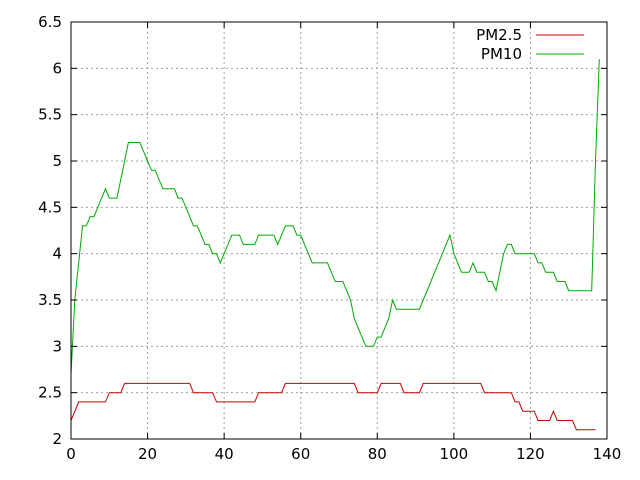  What do you see at coordinates (57, 161) in the screenshot?
I see `y-tick-label: 5` at bounding box center [57, 161].